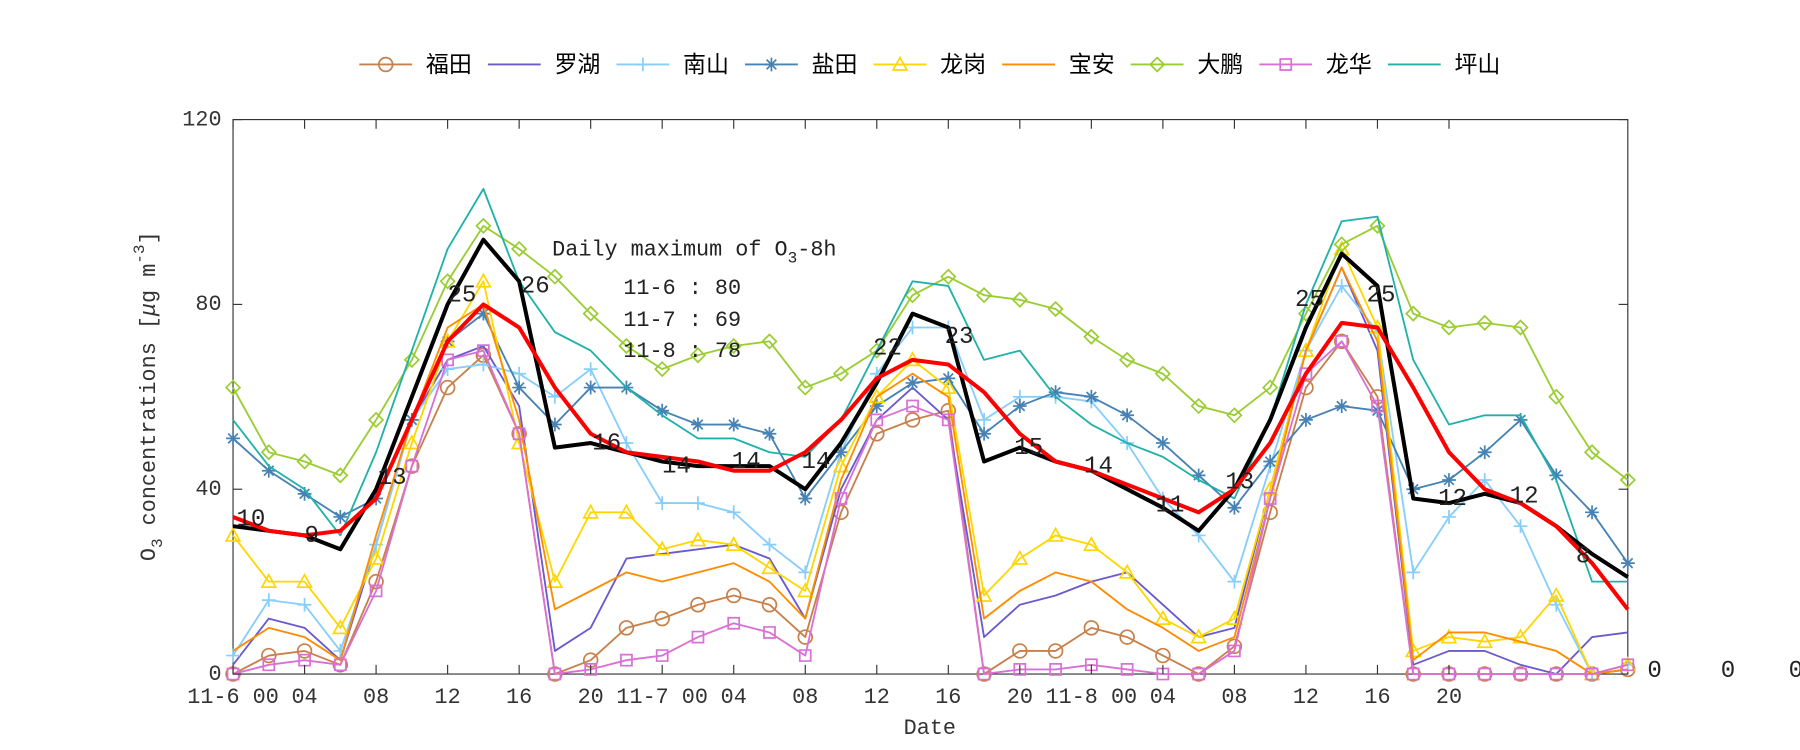 The width and height of the screenshot is (1800, 750). What do you see at coordinates (1220, 65) in the screenshot?
I see `legend-label: 大鹏` at bounding box center [1220, 65].